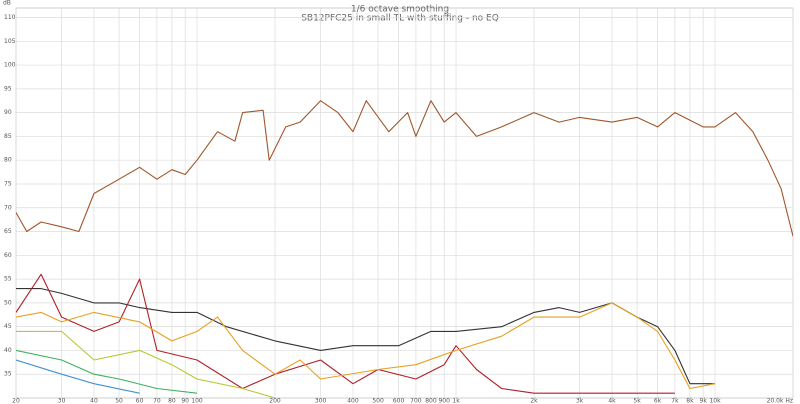  I want to click on x-tick-label: 1k, so click(456, 401).